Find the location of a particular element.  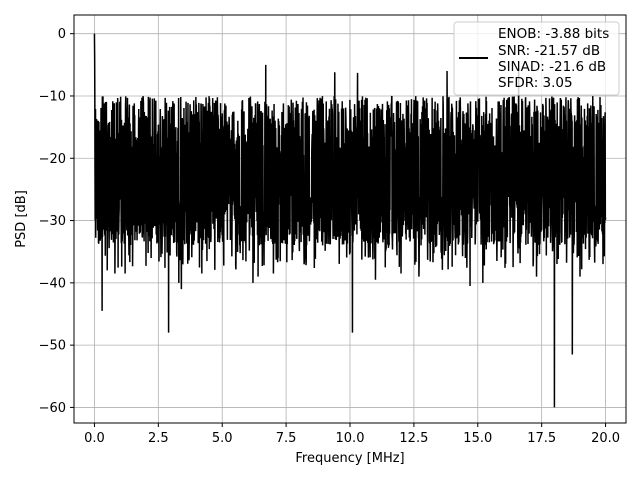

y-axis-label: PSD [dB] is located at coordinates (21, 219).